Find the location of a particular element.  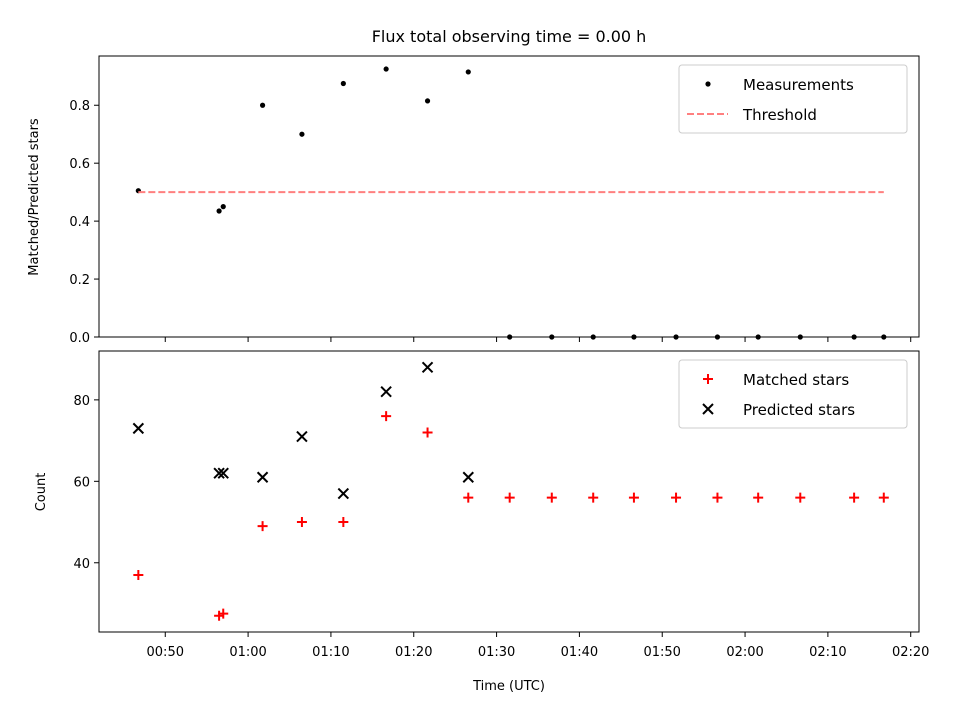

x-tick-label: 01:30 is located at coordinates (496, 652).